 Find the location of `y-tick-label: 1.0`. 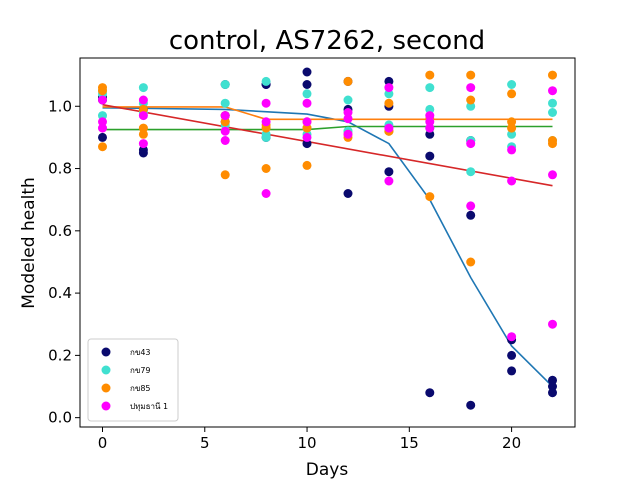

y-tick-label: 1.0 is located at coordinates (60, 106).